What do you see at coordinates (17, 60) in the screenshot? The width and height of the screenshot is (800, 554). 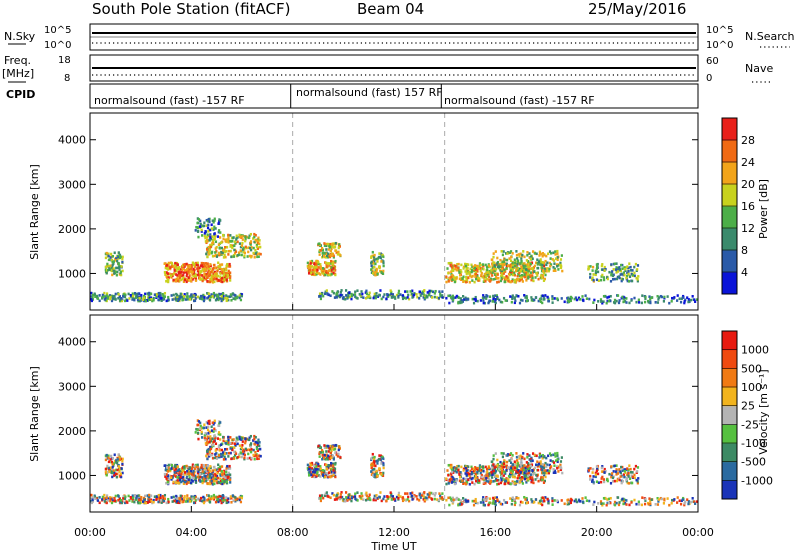 I see `freq-label-line1: Freq.` at bounding box center [17, 60].